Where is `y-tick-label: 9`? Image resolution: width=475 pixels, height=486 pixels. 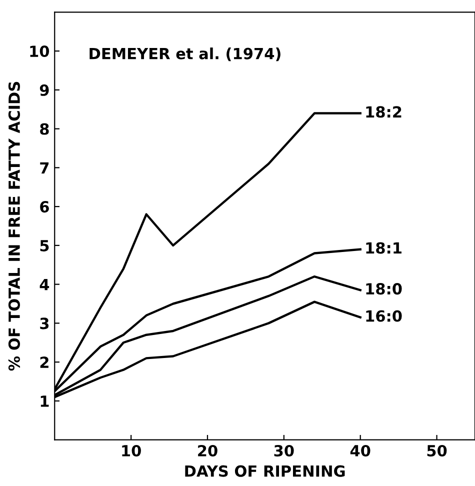
y-tick-label: 9 is located at coordinates (44, 90).